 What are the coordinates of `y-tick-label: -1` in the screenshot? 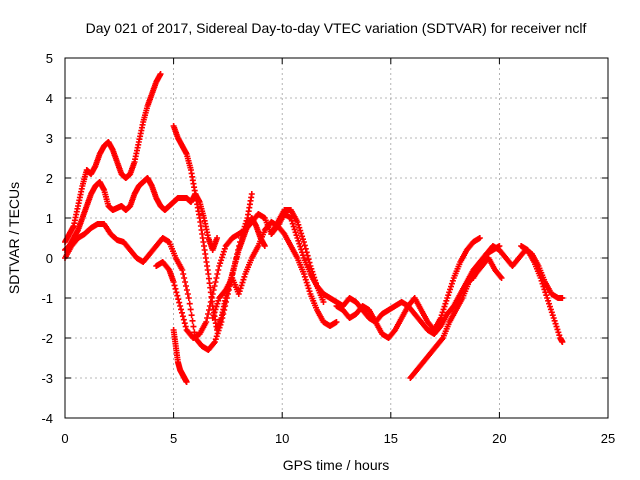 It's located at (47, 298).